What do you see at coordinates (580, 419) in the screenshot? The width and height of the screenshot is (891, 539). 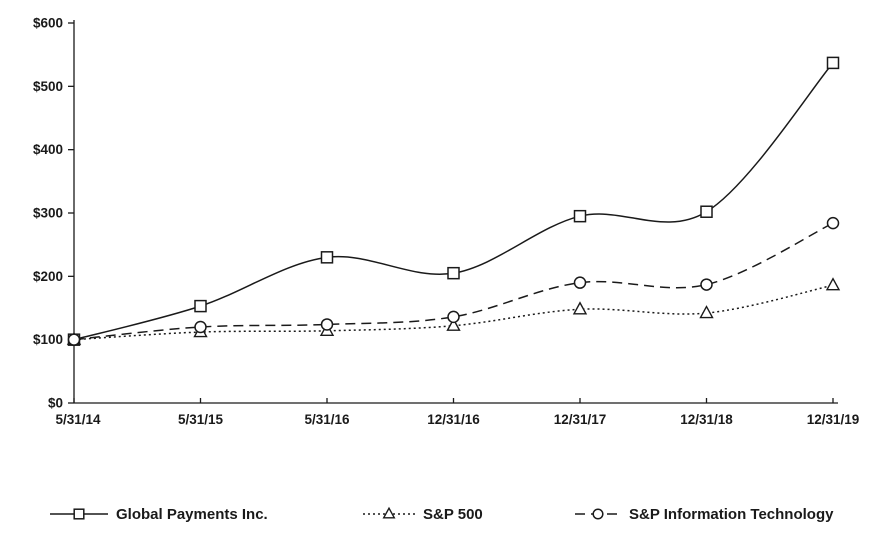 I see `x-tick-label: 12/31/17` at bounding box center [580, 419].